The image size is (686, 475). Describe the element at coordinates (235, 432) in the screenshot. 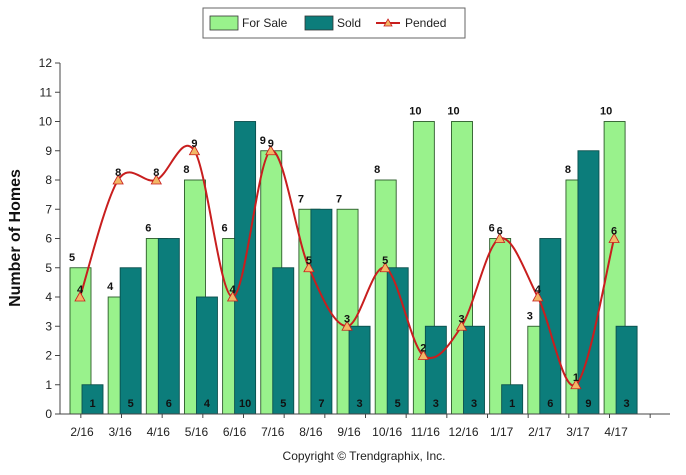

I see `x-tick-label: 6/16` at that location.